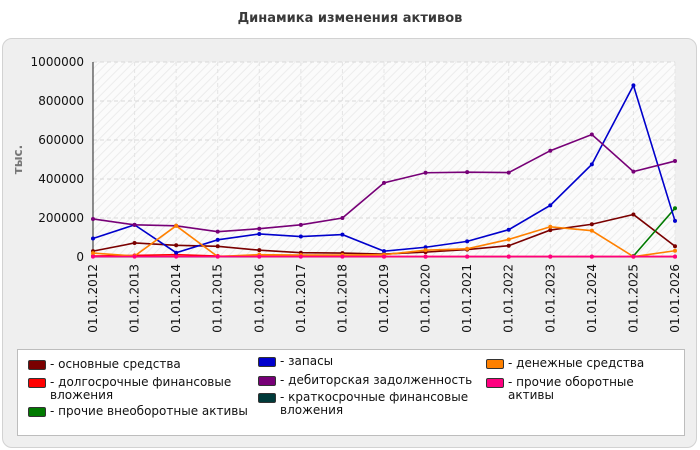 This screenshot has height=450, width=700. Describe the element at coordinates (467, 298) in the screenshot. I see `x-tick-label: 01.01.2021` at that location.